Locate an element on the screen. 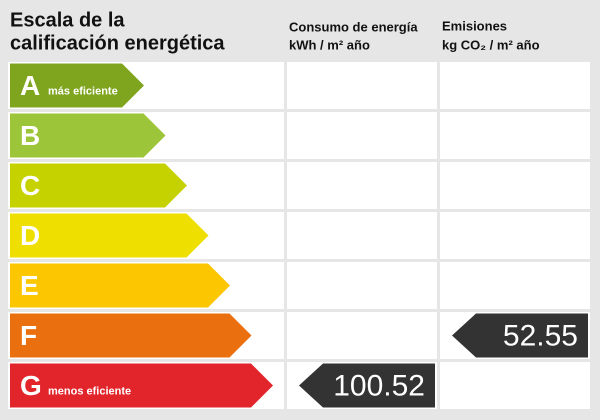  rating-letter: F is located at coordinates (28, 335).